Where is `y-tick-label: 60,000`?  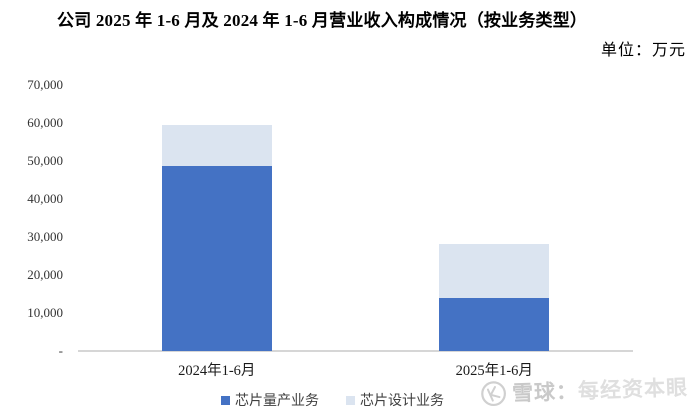
y-tick-label: 60,000 is located at coordinates (45, 122).